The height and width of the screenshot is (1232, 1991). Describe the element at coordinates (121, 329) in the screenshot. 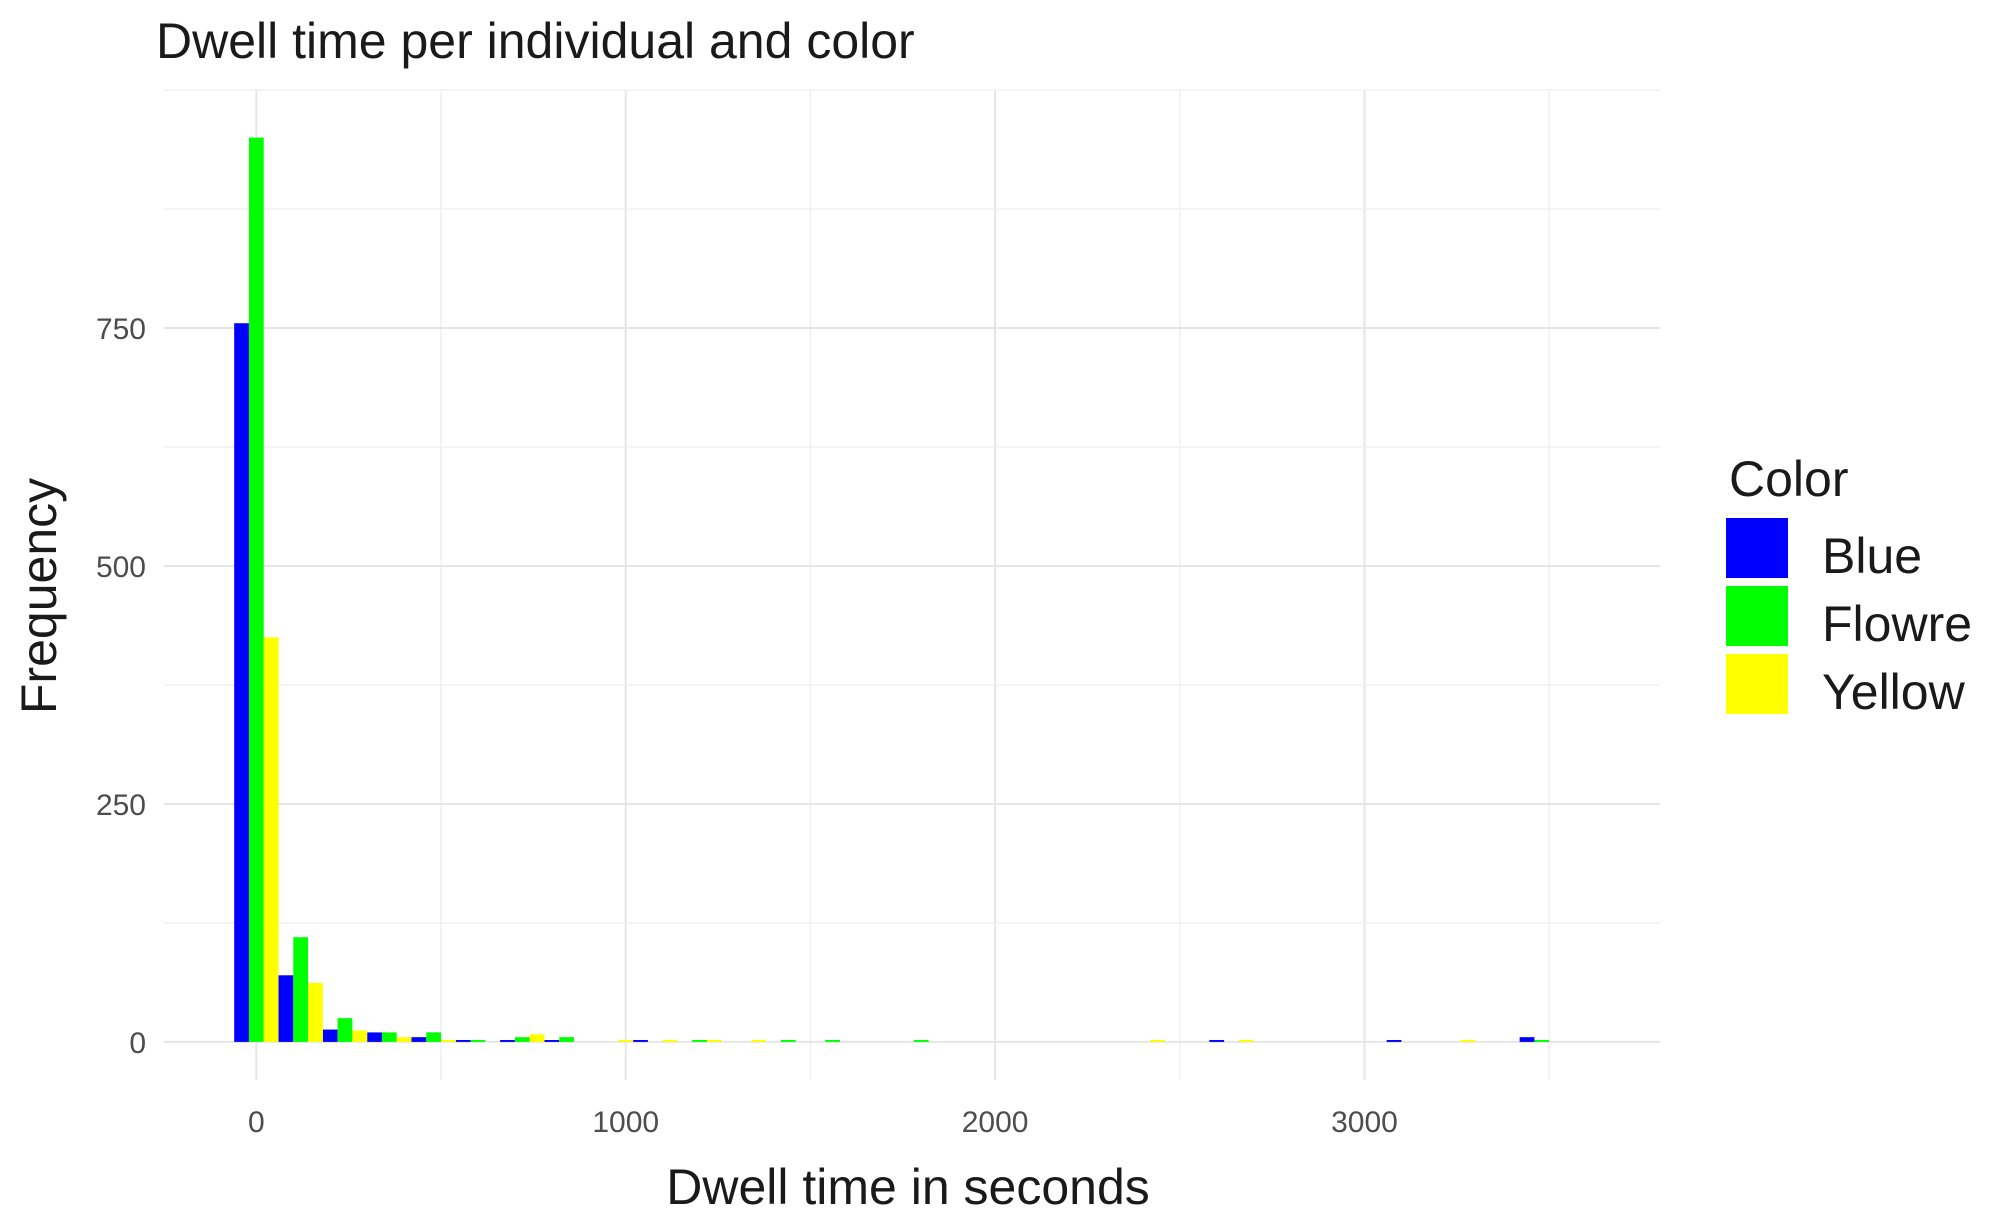

I see `y-tick-label: 750` at that location.